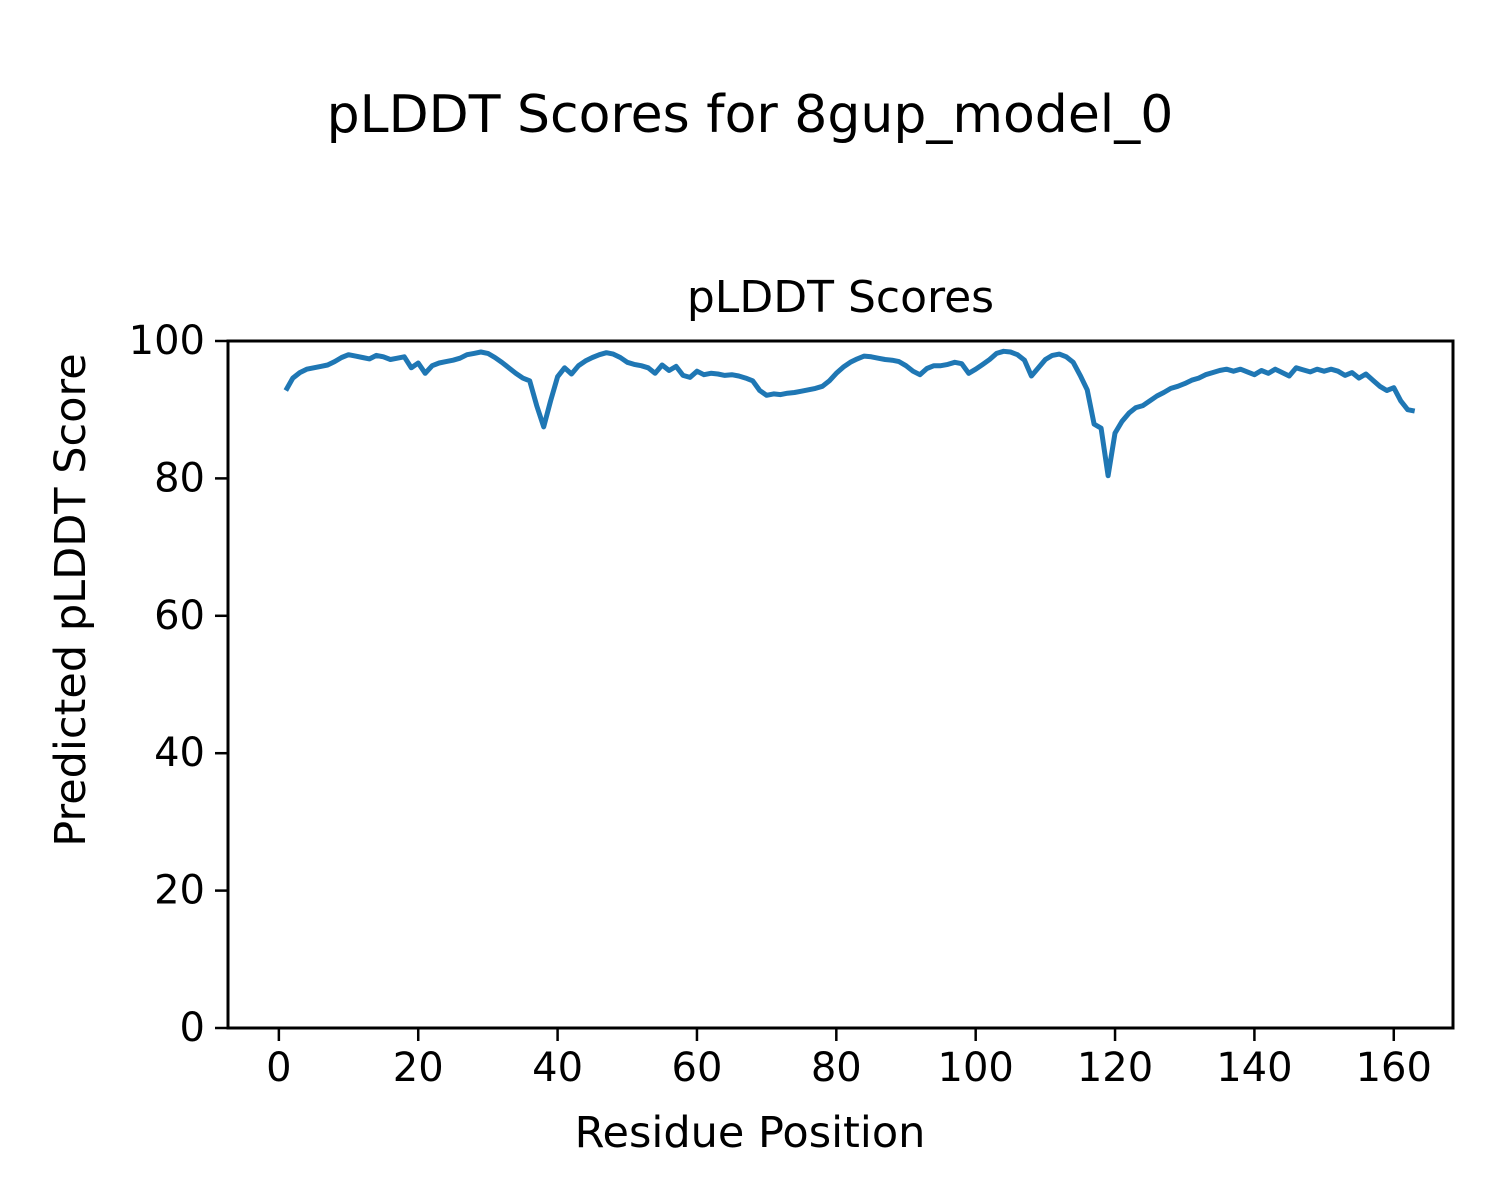 The height and width of the screenshot is (1200, 1500). I want to click on axes-title: pLDDT Scores, so click(840, 297).